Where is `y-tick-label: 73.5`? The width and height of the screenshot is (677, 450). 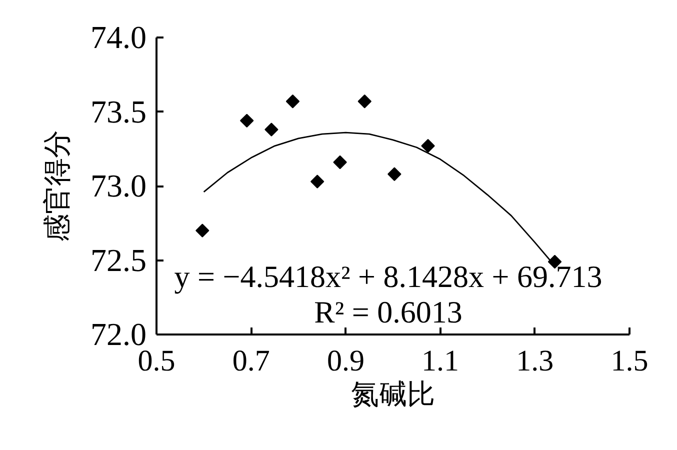
y-tick-label: 73.5 is located at coordinates (118, 111).